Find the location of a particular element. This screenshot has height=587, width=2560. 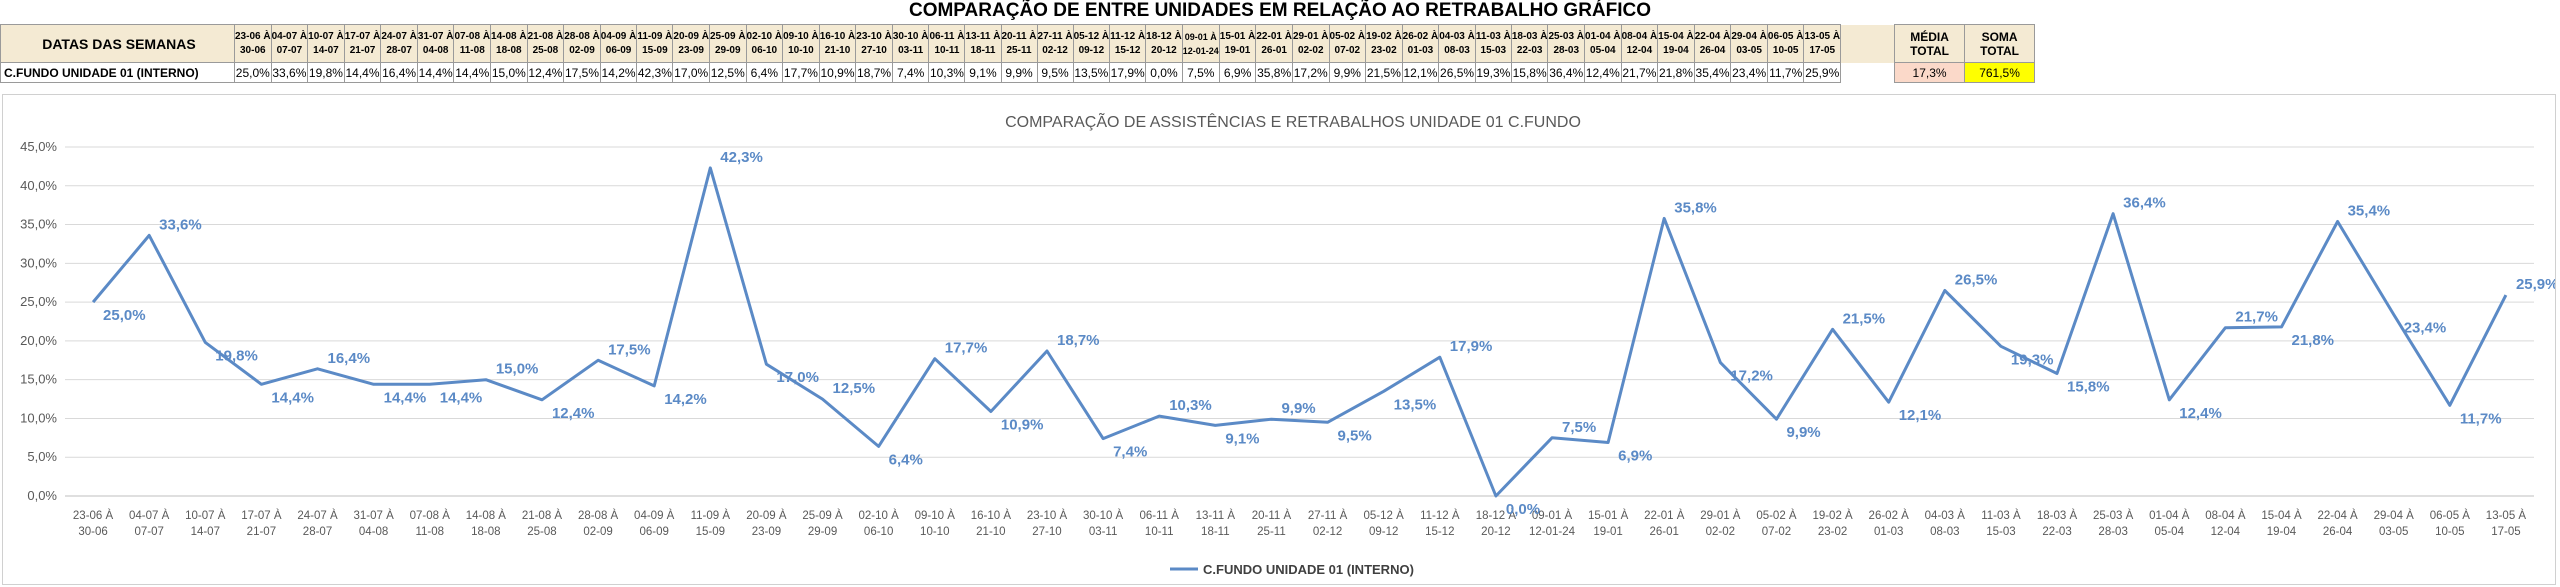

week-to: 02-02 is located at coordinates (1310, 50).